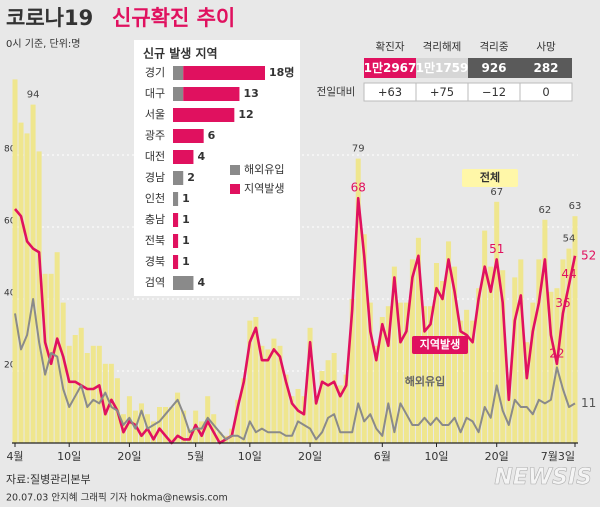 The height and width of the screenshot is (507, 600). What do you see at coordinates (155, 93) in the screenshot?
I see `inset-category: 대구` at bounding box center [155, 93].